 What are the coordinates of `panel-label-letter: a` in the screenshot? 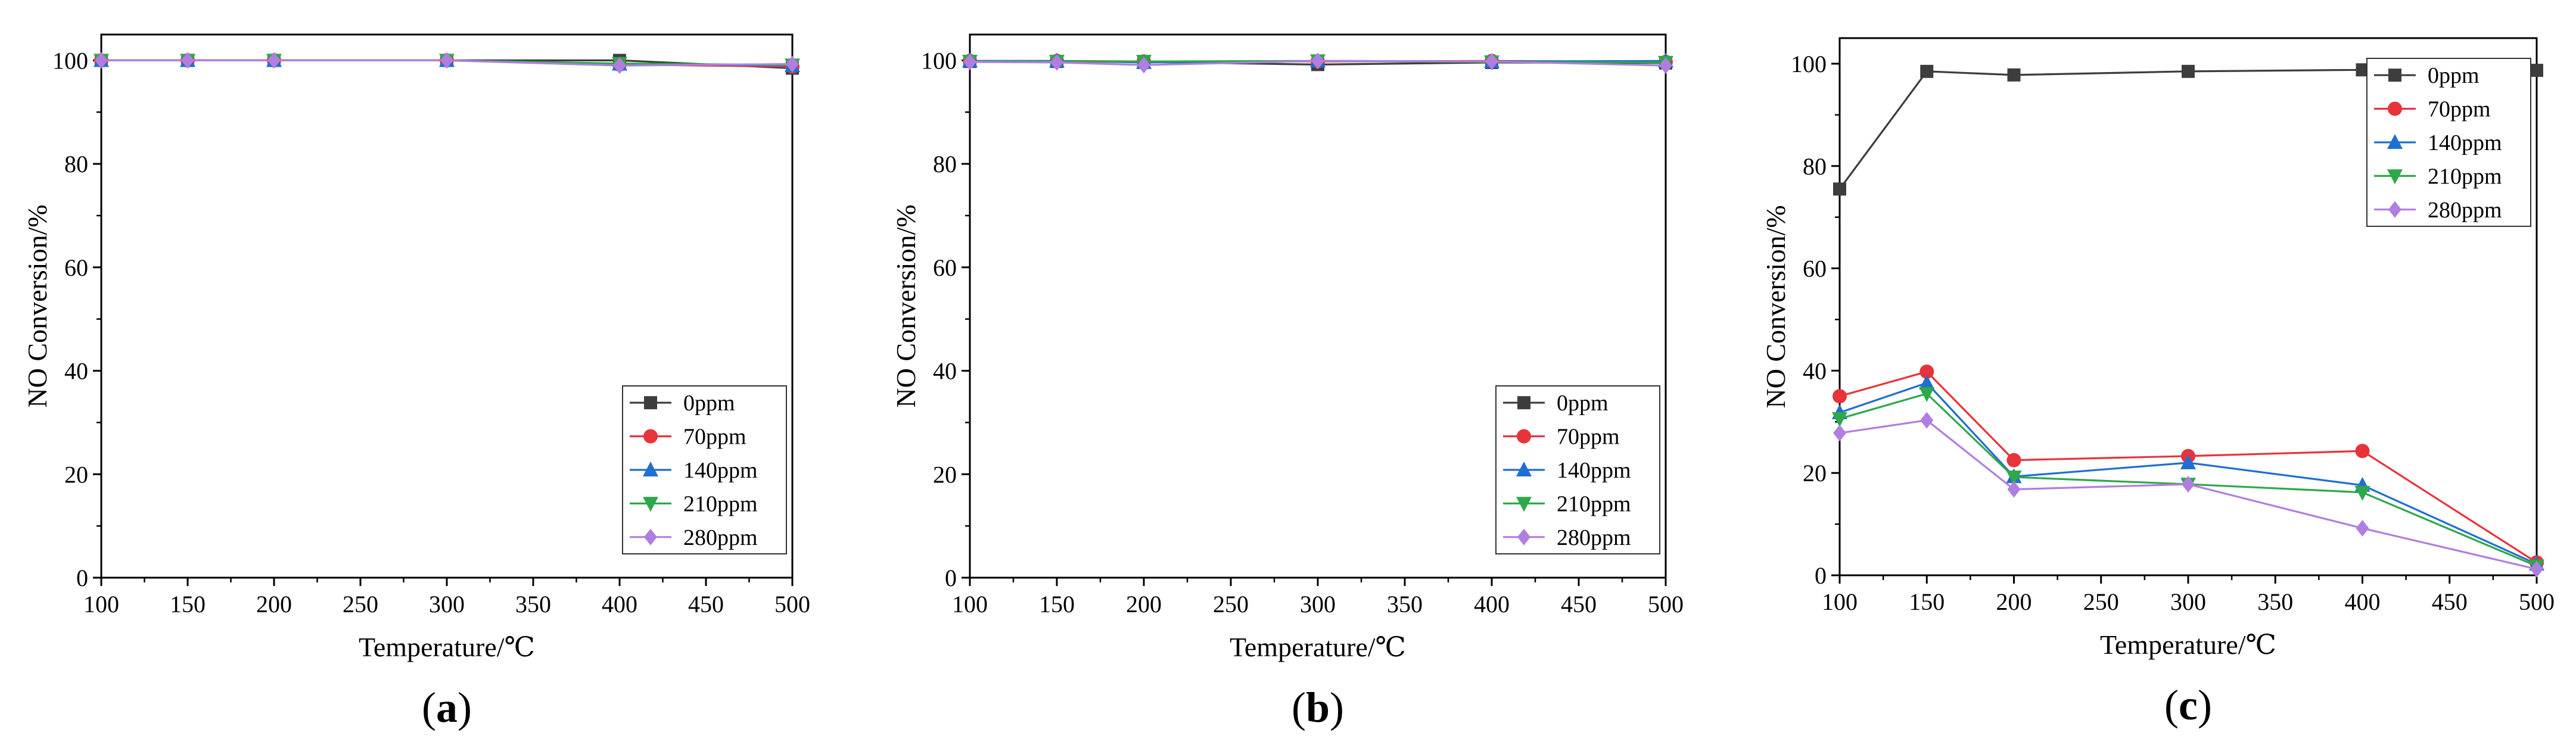 It's located at (447, 707).